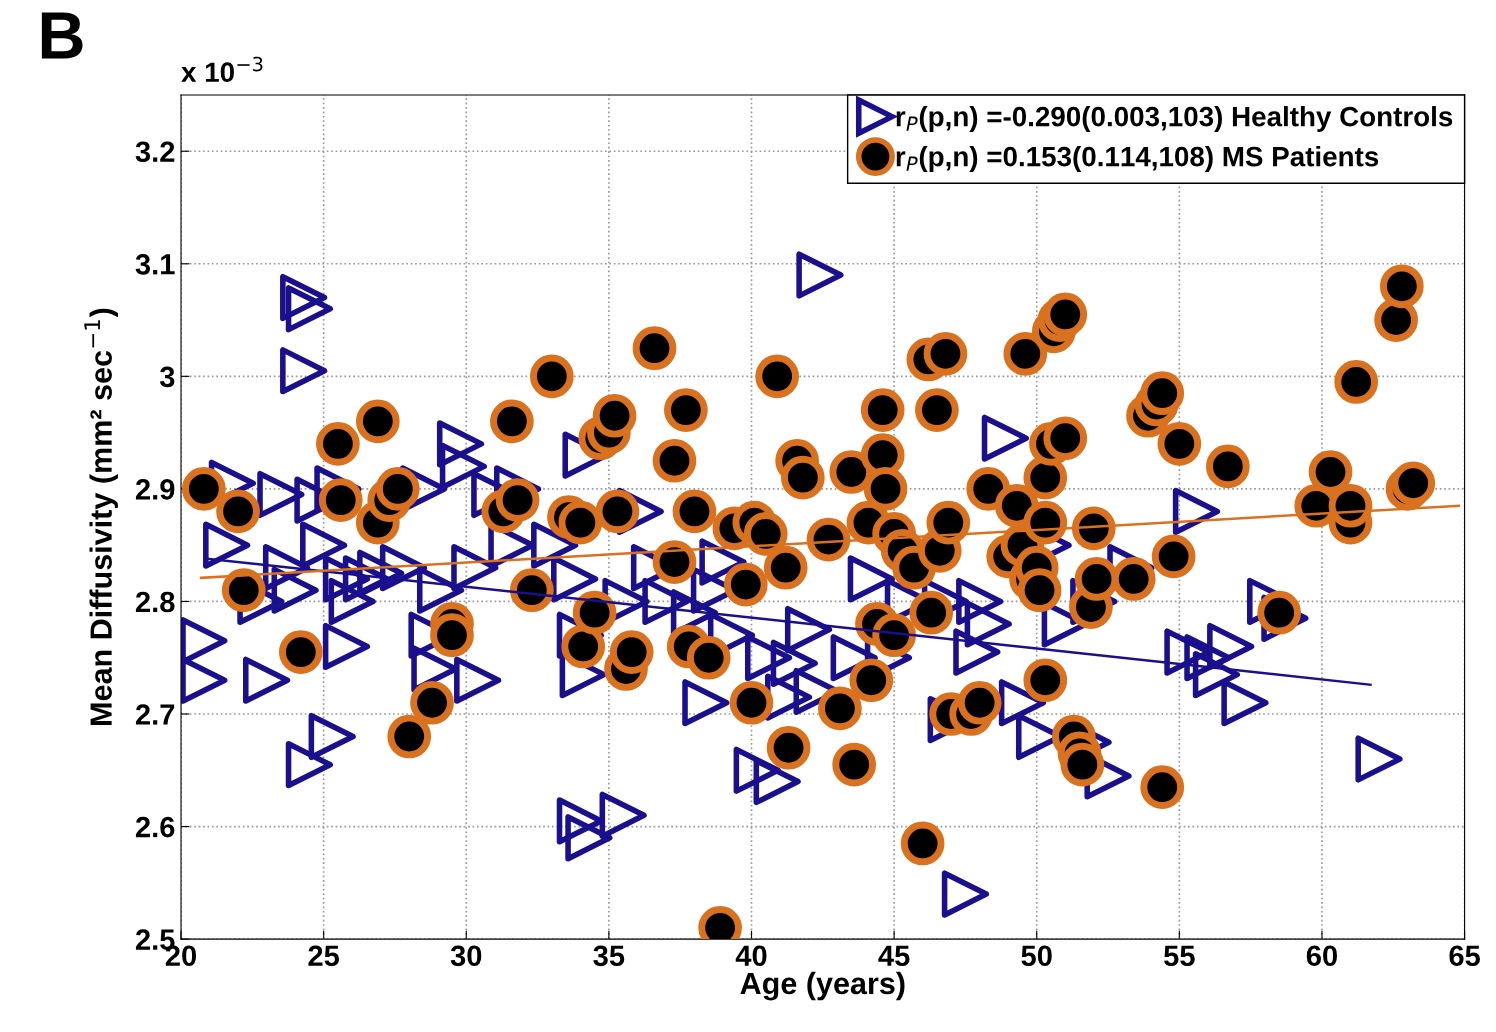 The width and height of the screenshot is (1496, 1032). What do you see at coordinates (1321, 956) in the screenshot?
I see `x-tick-label: 60` at bounding box center [1321, 956].